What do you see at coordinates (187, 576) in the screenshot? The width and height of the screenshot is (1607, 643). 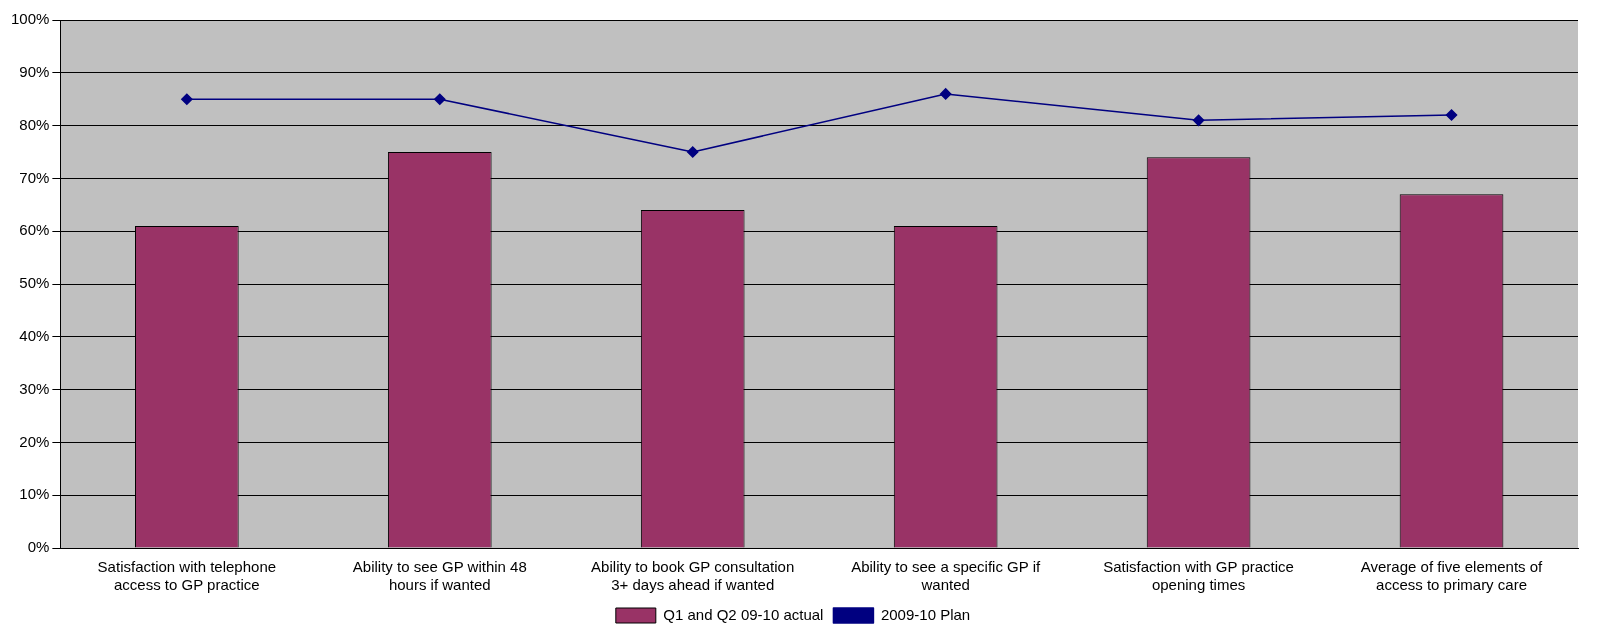 I see `x-tick-label: Satisfaction with telephone access to GP practice` at bounding box center [187, 576].